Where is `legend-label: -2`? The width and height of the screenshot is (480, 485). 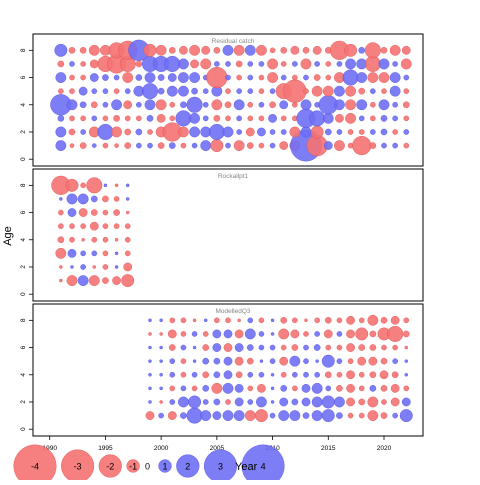 legend-label: -2 is located at coordinates (110, 467).